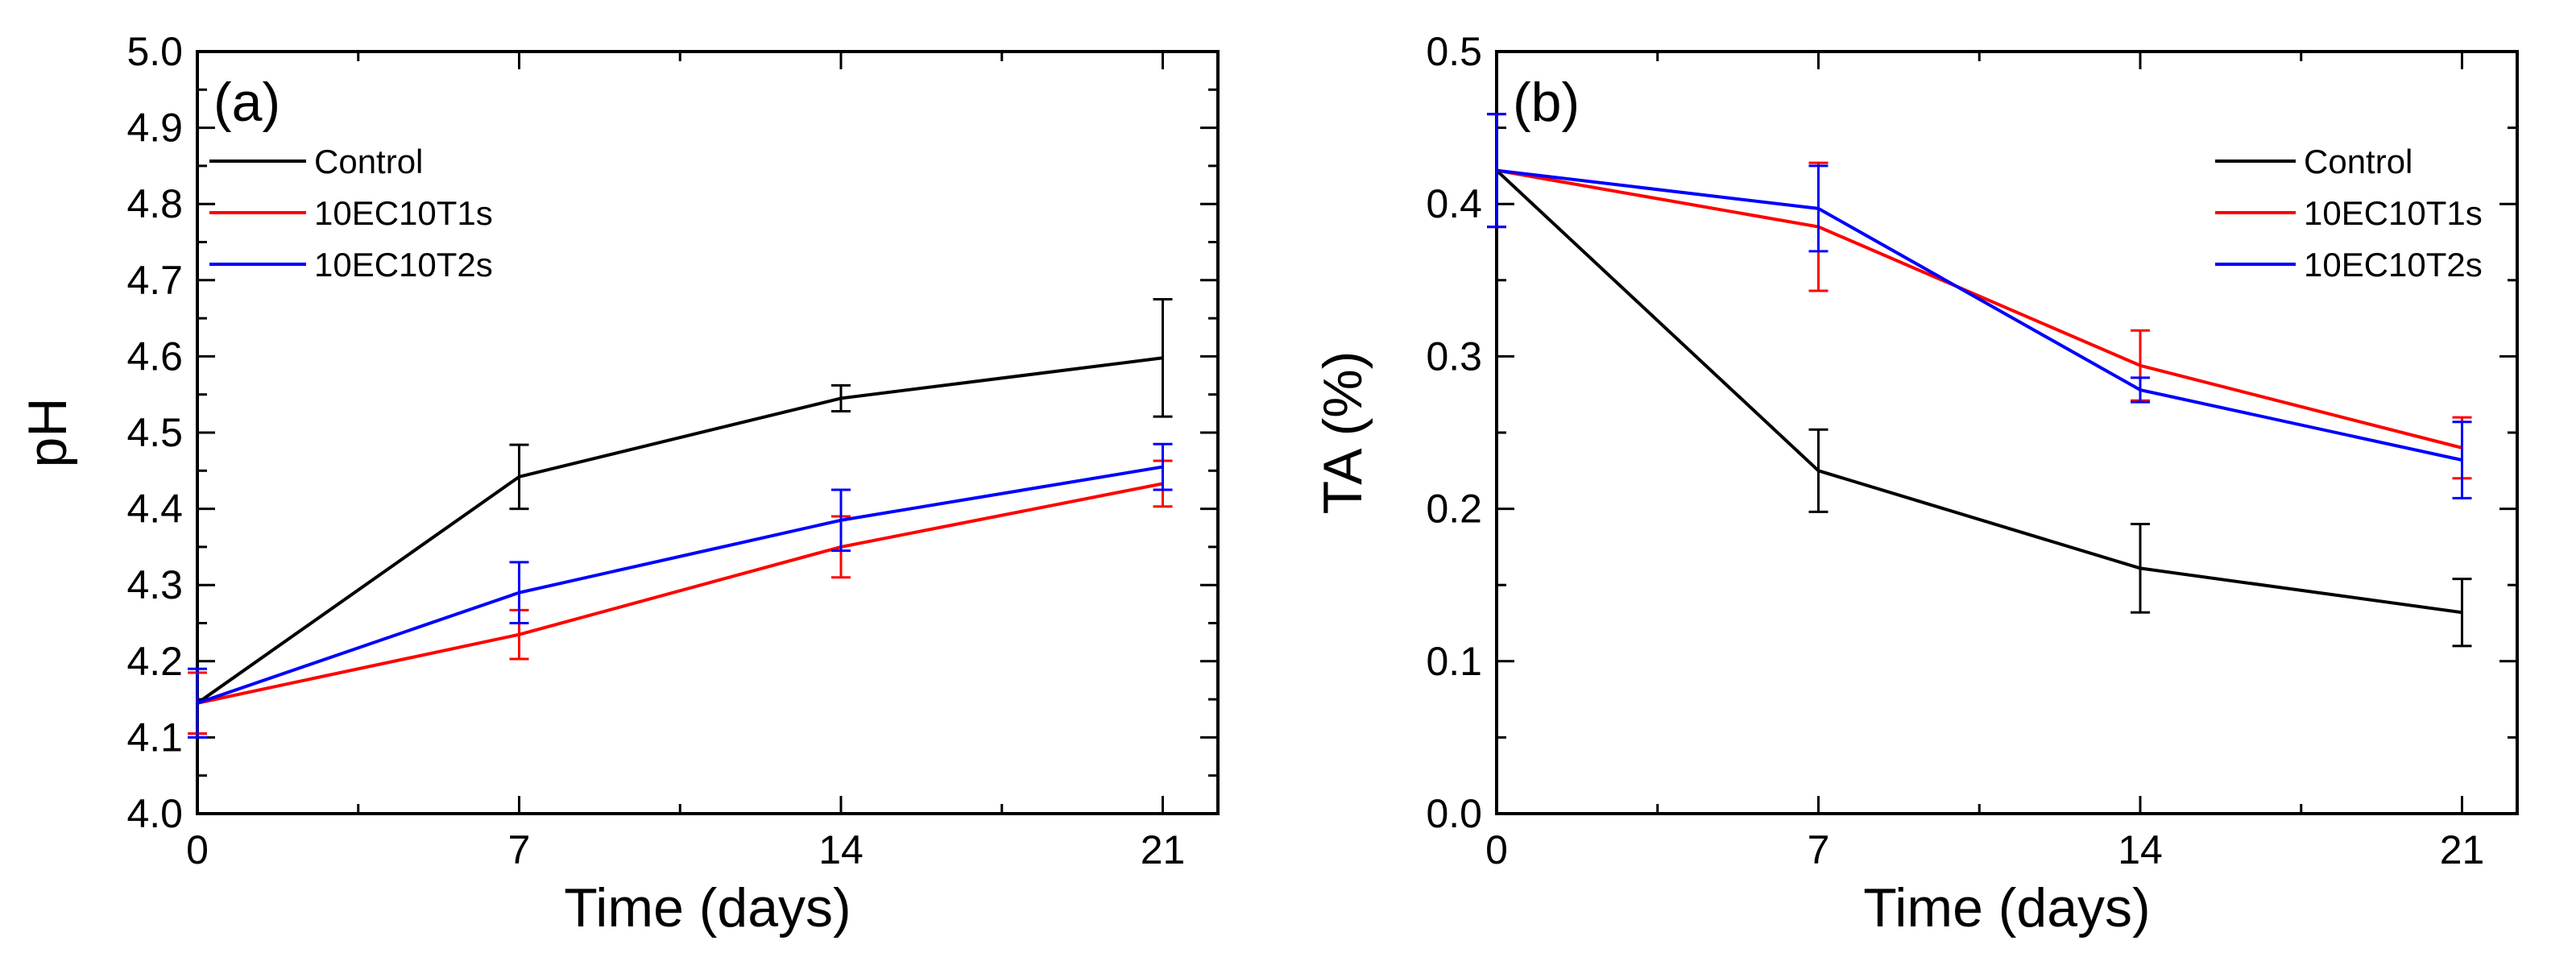 This screenshot has height=953, width=2576. Describe the element at coordinates (154, 128) in the screenshot. I see `y-tick-label: 4.9` at that location.